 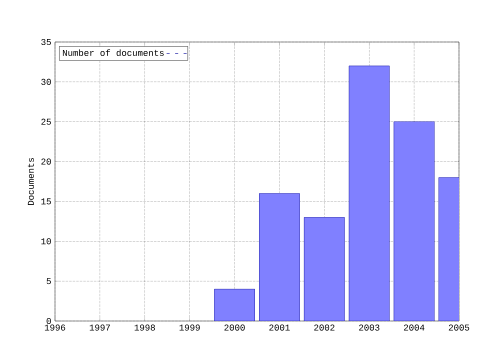 What do you see at coordinates (100, 327) in the screenshot?
I see `x-tick-label: 1997` at bounding box center [100, 327].